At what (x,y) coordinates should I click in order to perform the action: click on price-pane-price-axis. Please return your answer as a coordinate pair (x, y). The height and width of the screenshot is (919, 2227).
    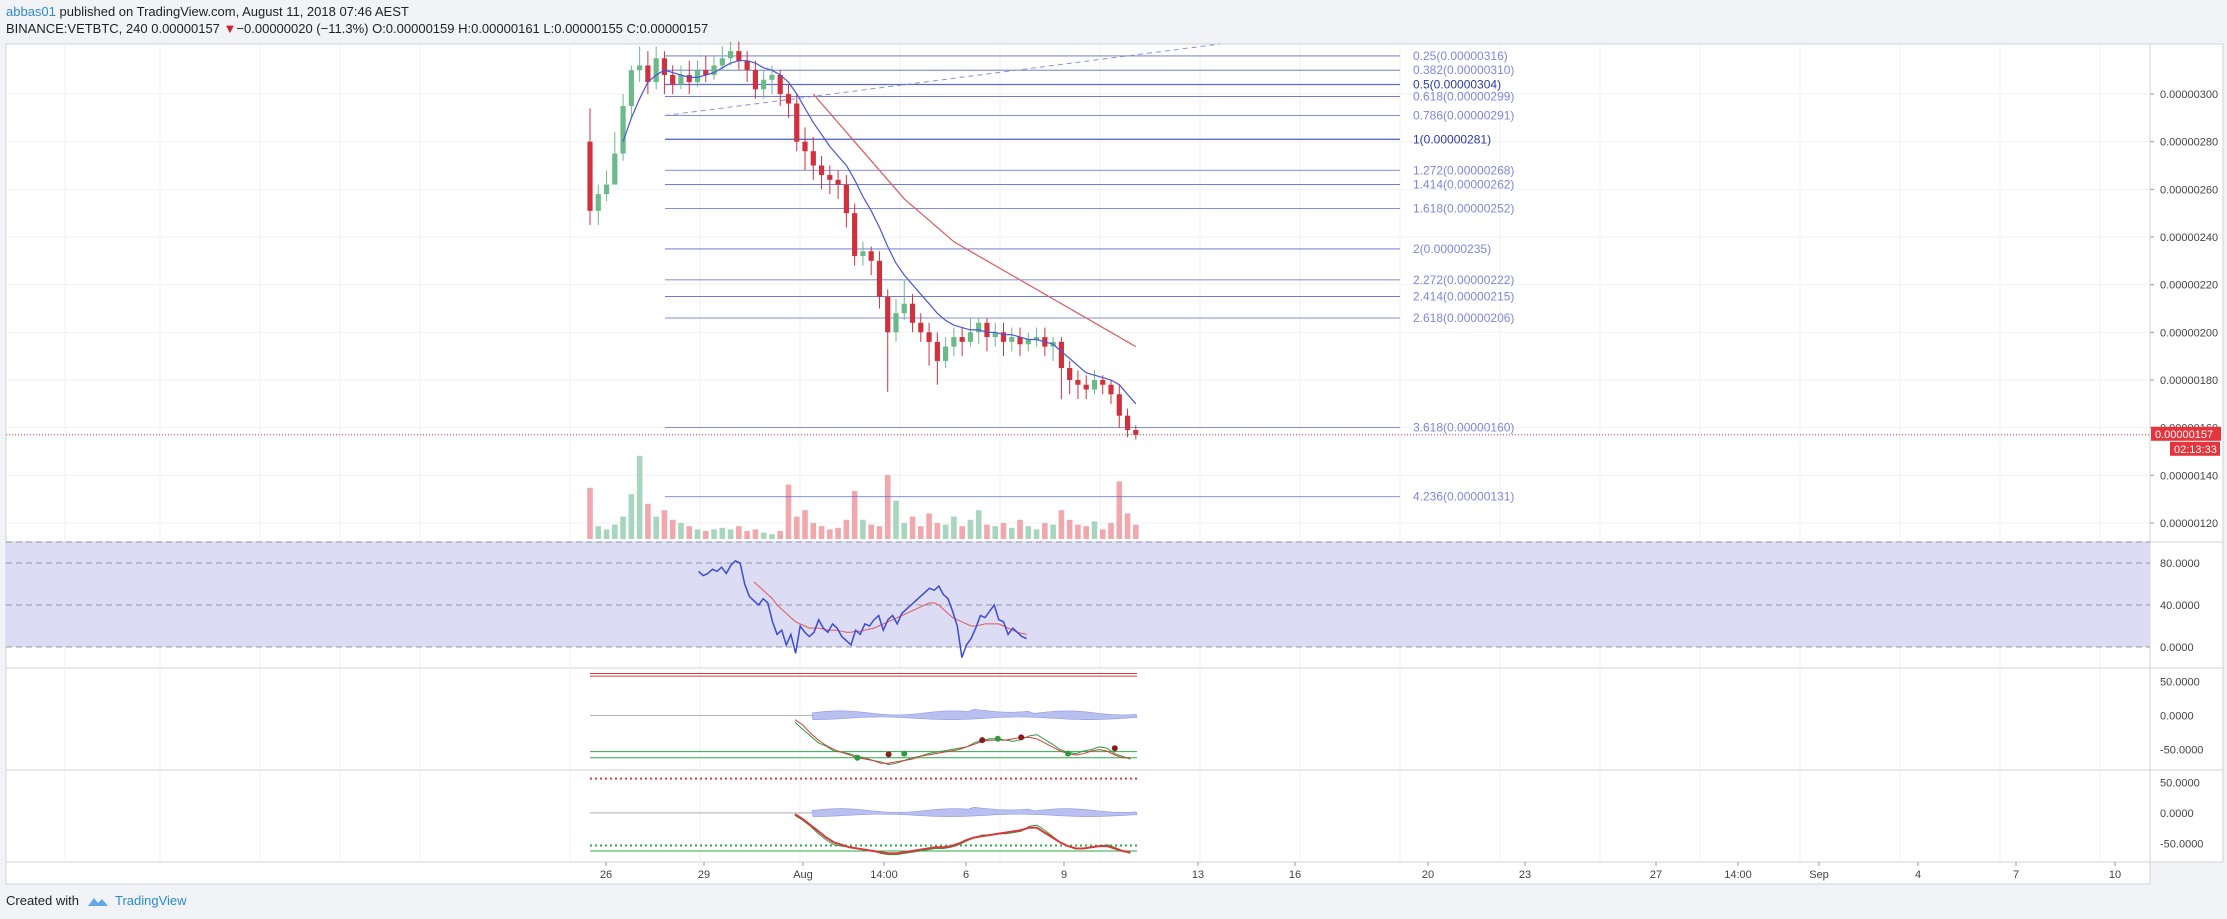
    Looking at the image, I should click on (2186, 293).